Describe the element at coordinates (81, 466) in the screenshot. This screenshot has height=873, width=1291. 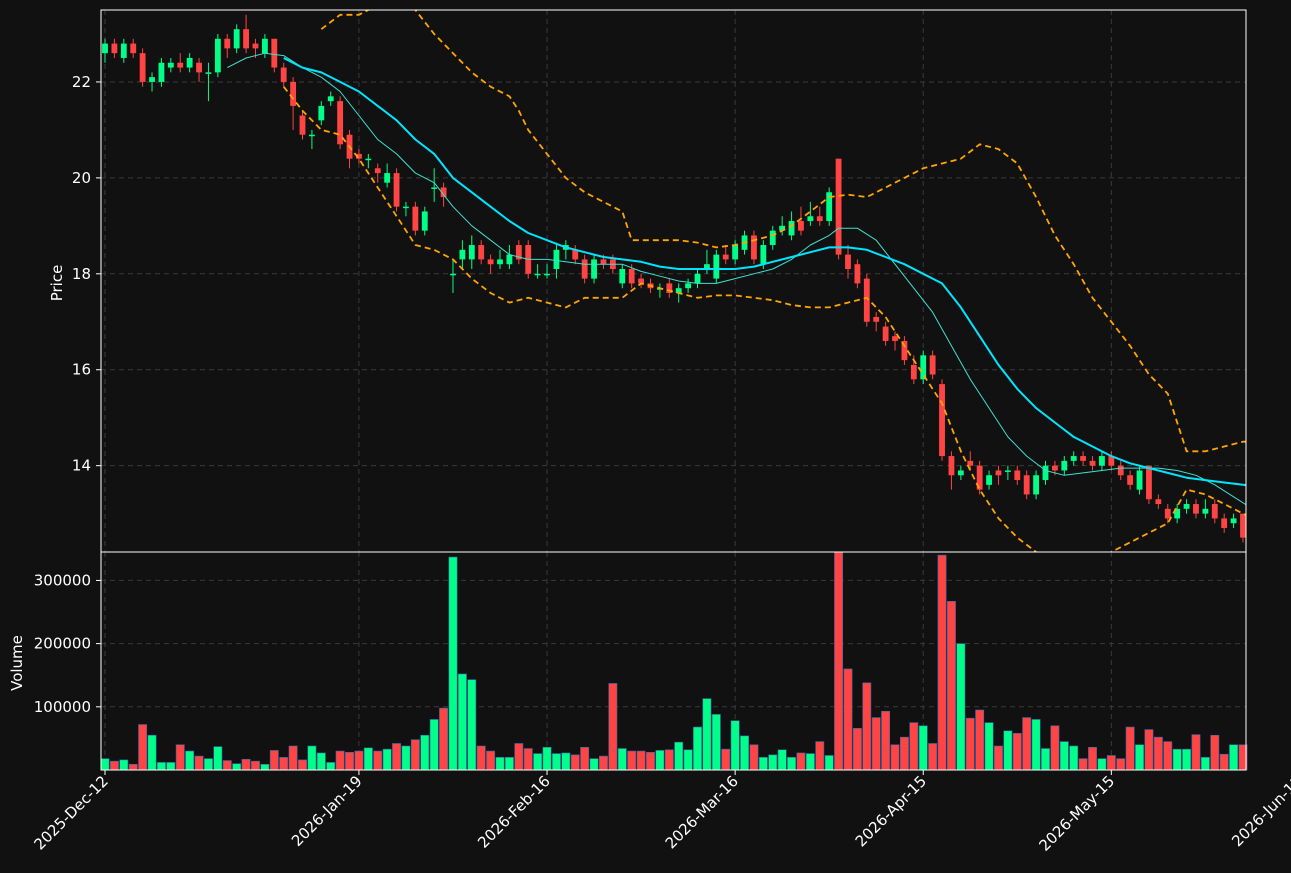
I see `price-tick-label: 14` at that location.